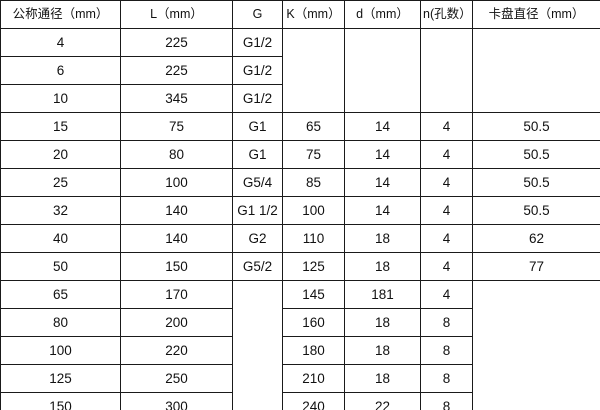 The height and width of the screenshot is (410, 600). I want to click on cell-nominal-diameter: 32, so click(60, 210).